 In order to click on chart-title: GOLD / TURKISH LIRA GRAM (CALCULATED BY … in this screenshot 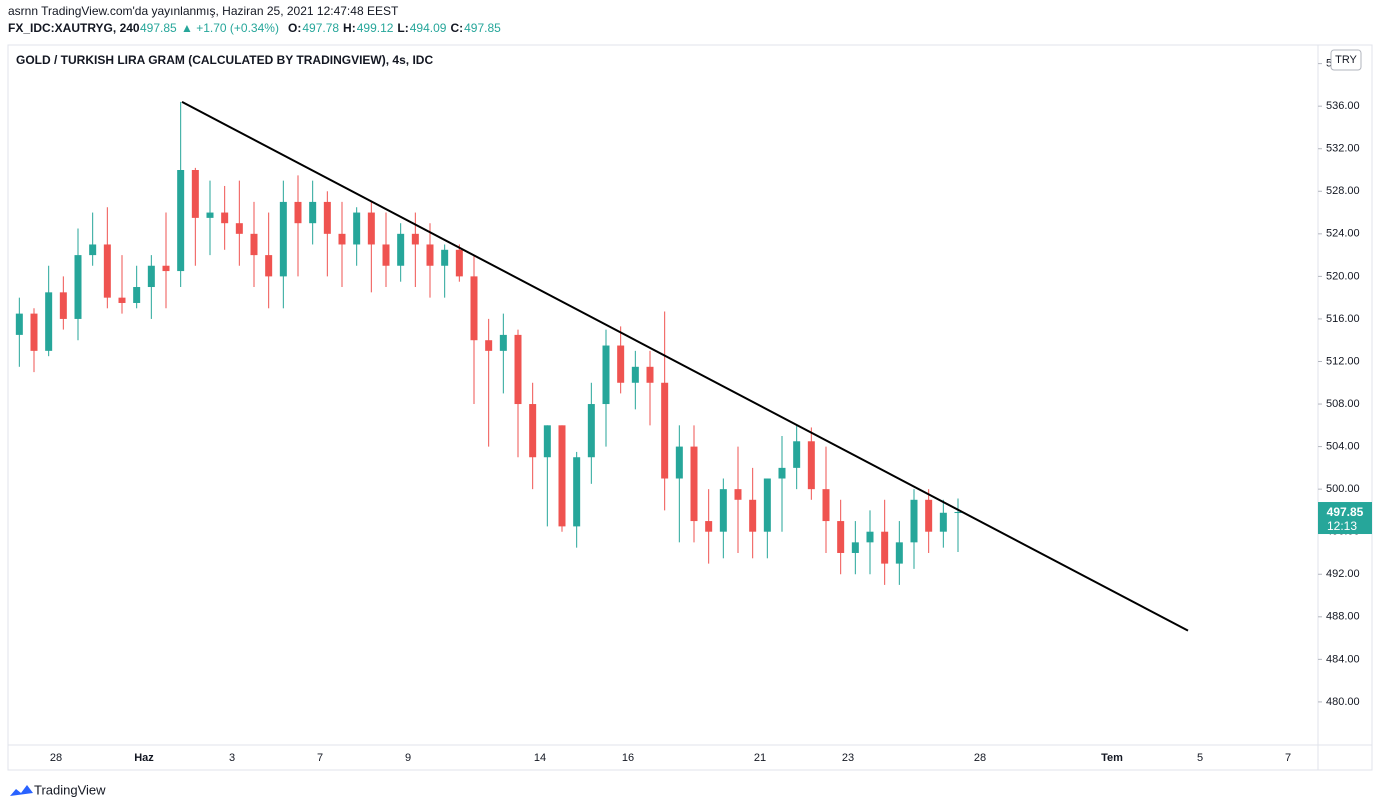, I will do `click(224, 60)`.